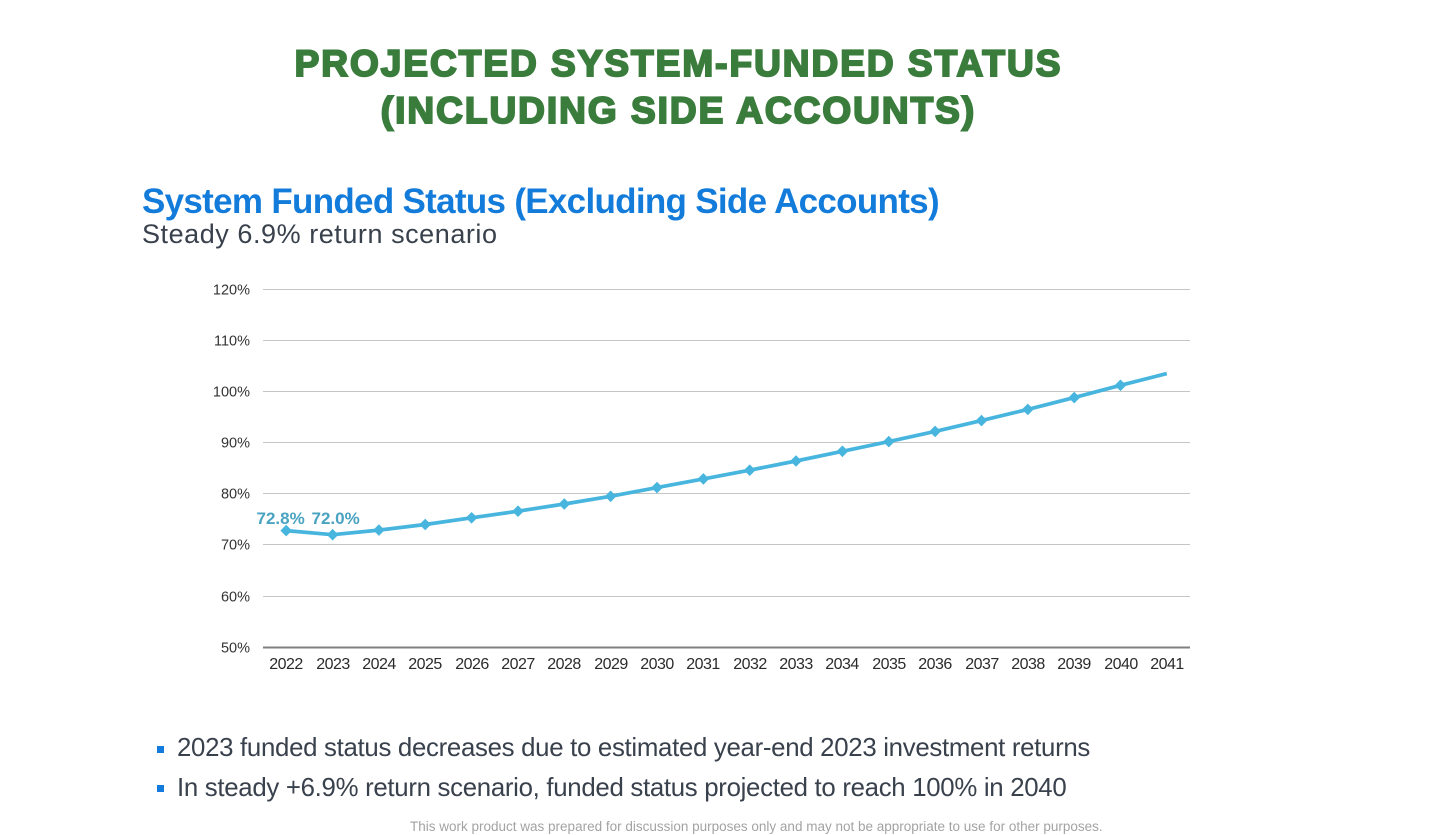  Describe the element at coordinates (379, 664) in the screenshot. I see `svg-text: 2024` at that location.